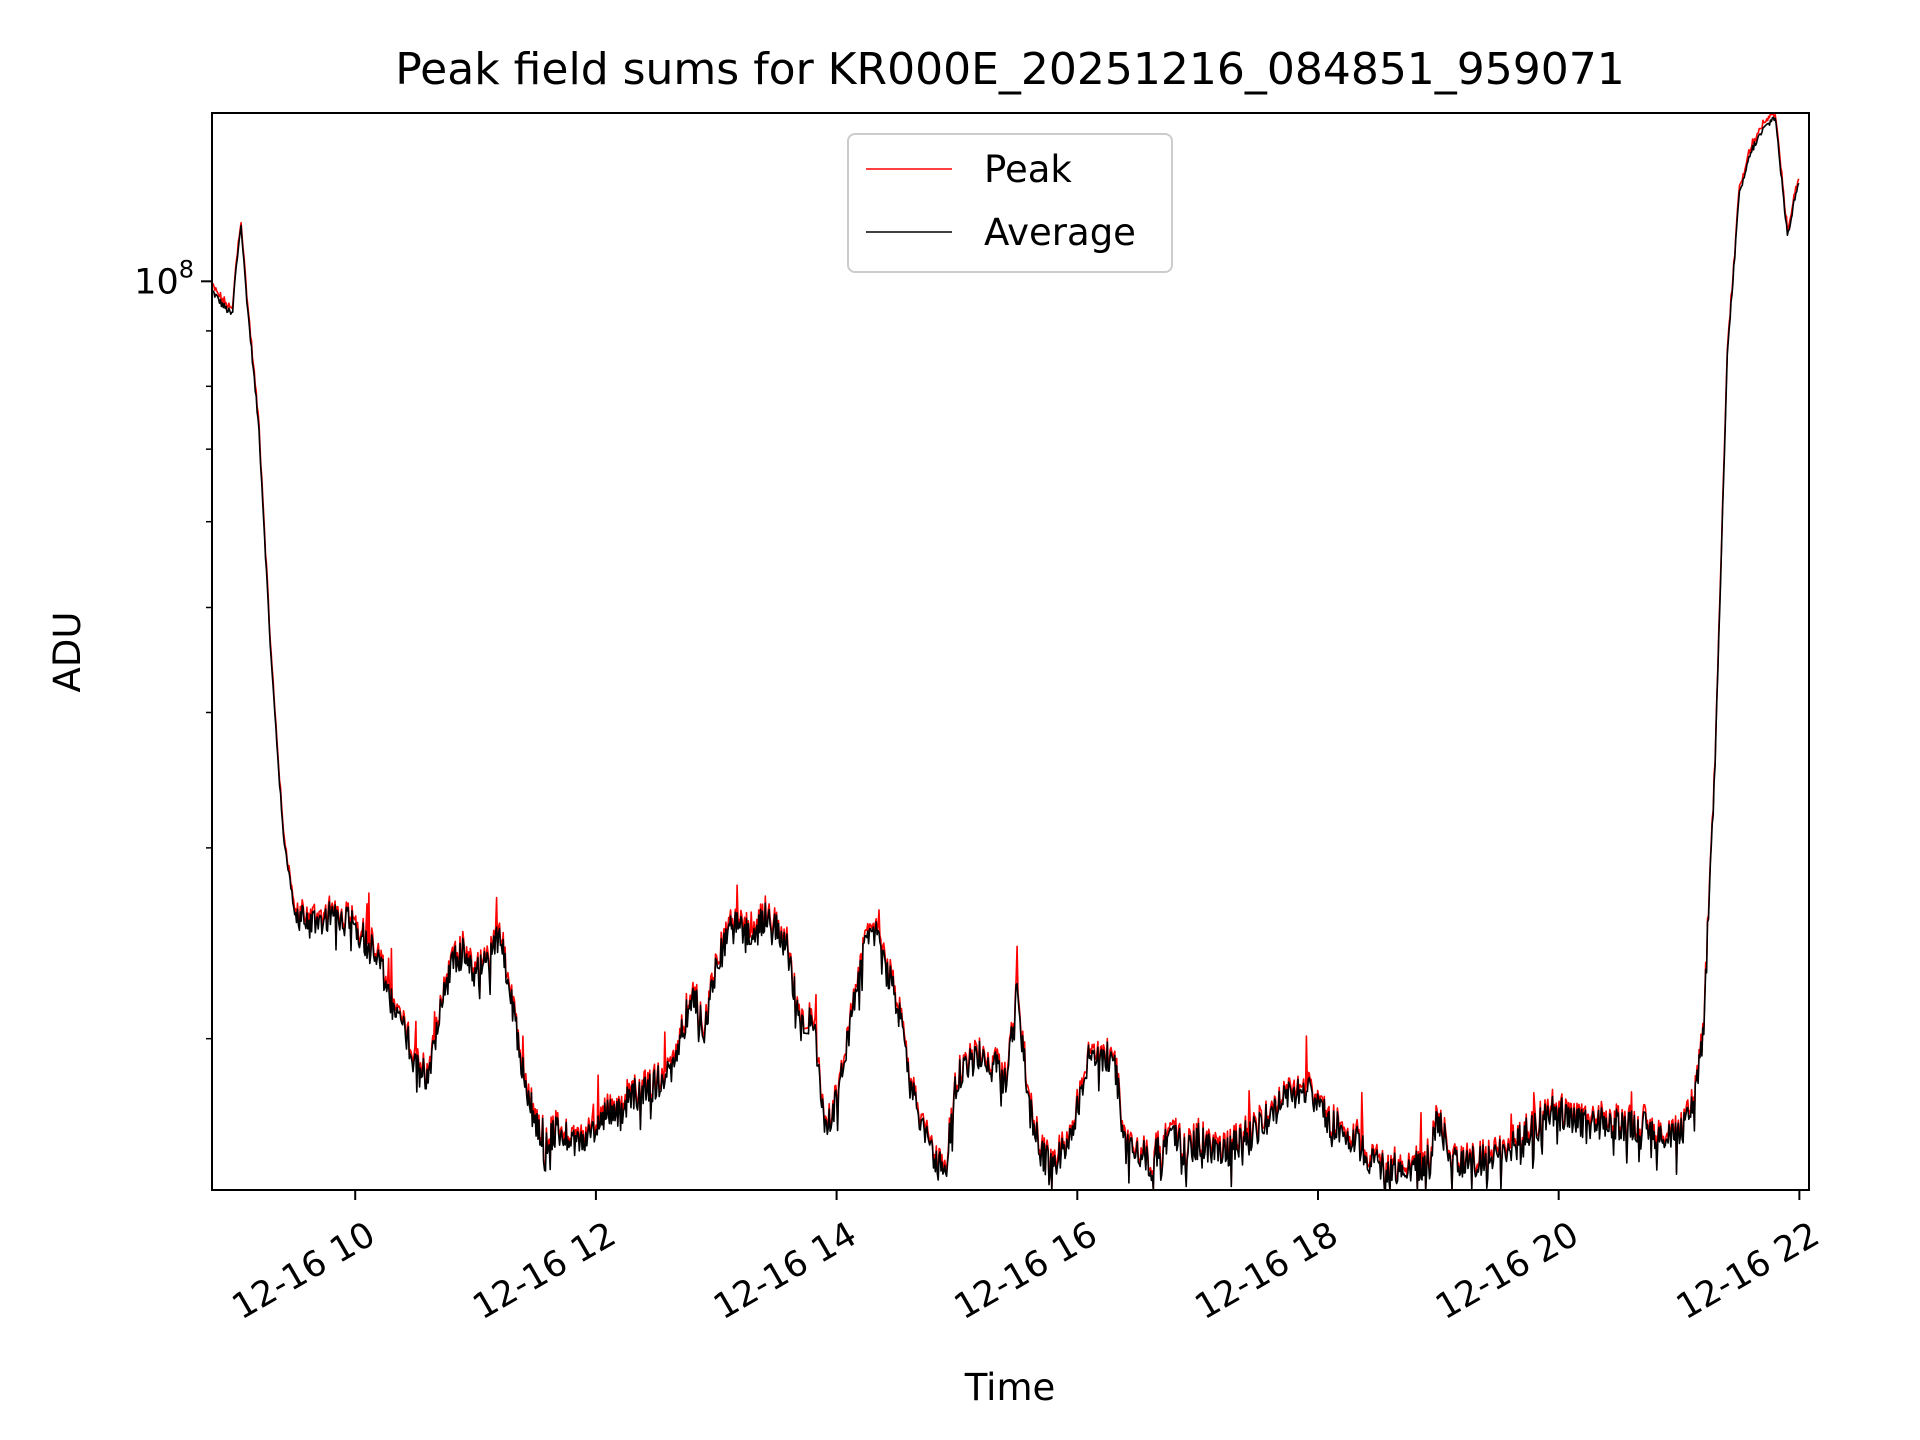  I want to click on legend: Peak Average, so click(1010, 203).